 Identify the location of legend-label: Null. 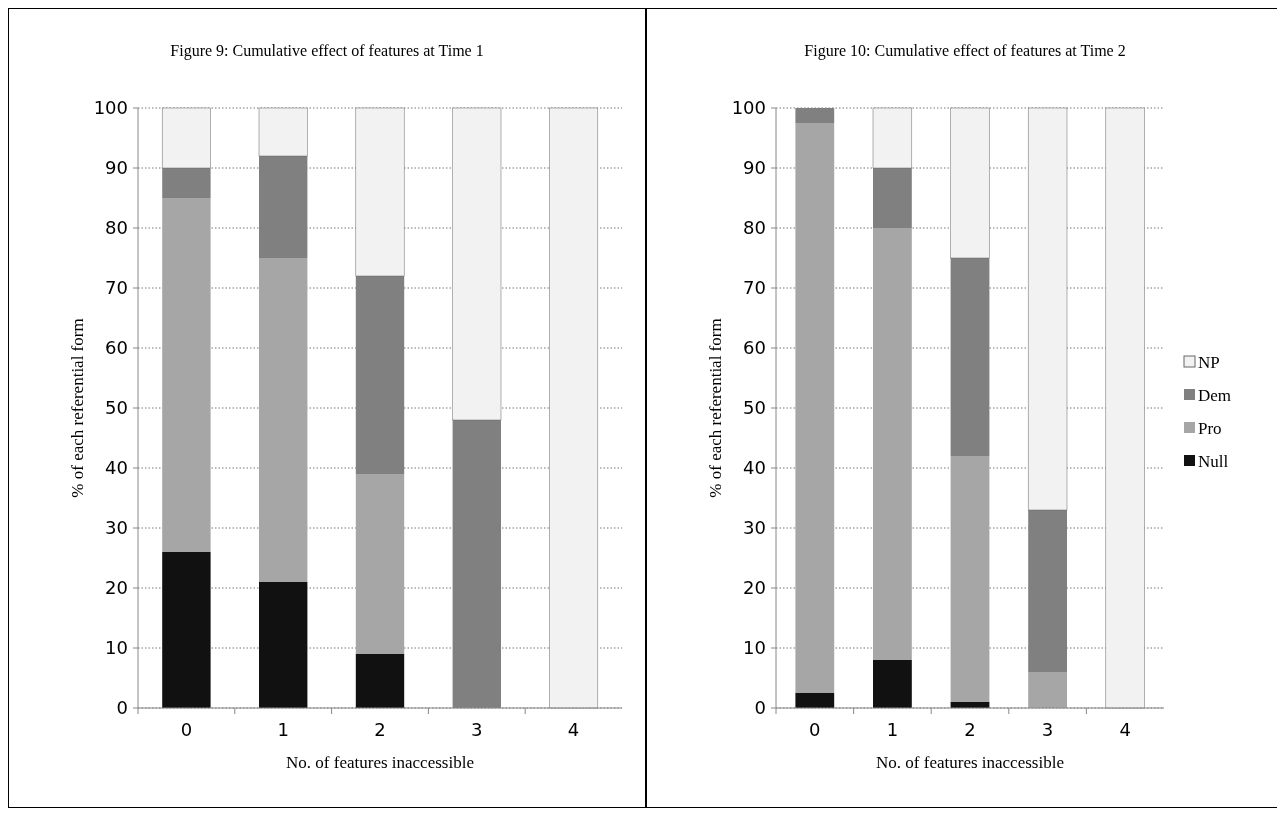
(1213, 461).